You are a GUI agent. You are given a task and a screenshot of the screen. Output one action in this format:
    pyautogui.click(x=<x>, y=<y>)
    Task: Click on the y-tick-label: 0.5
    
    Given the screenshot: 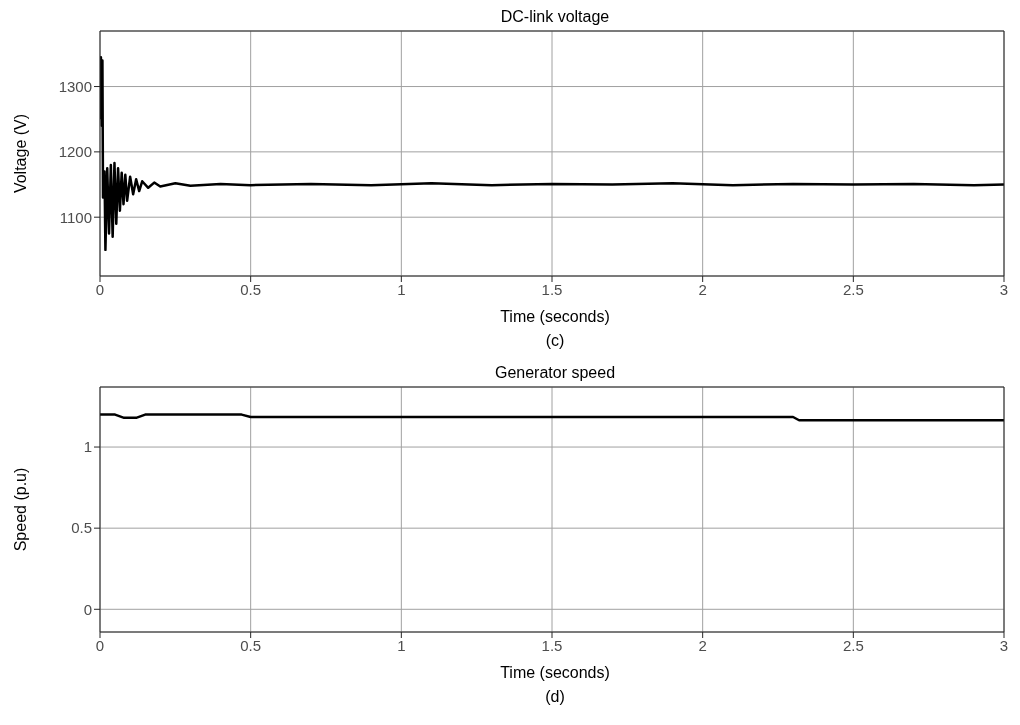 What is the action you would take?
    pyautogui.click(x=81, y=528)
    